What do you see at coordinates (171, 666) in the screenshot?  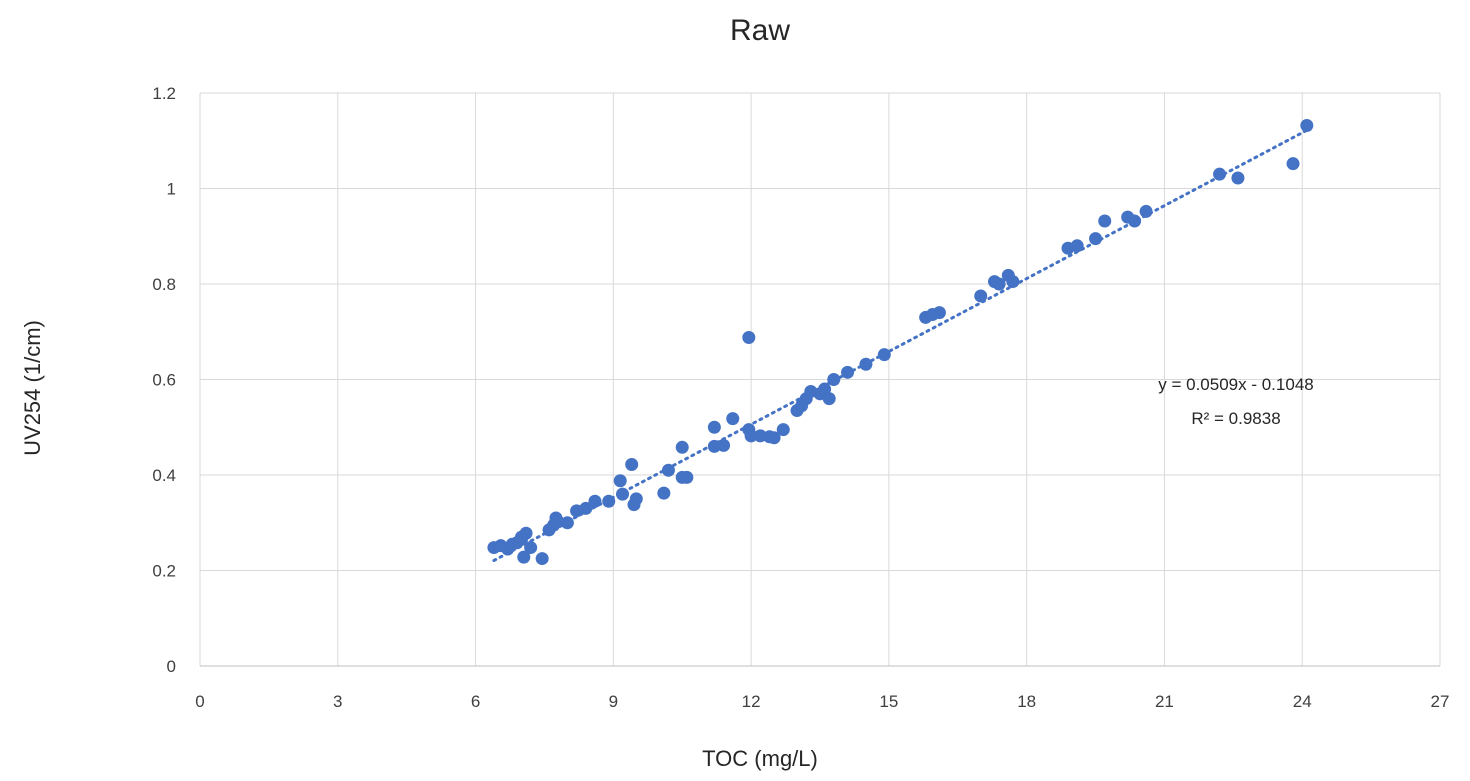 I see `y-tick-label: 0` at bounding box center [171, 666].